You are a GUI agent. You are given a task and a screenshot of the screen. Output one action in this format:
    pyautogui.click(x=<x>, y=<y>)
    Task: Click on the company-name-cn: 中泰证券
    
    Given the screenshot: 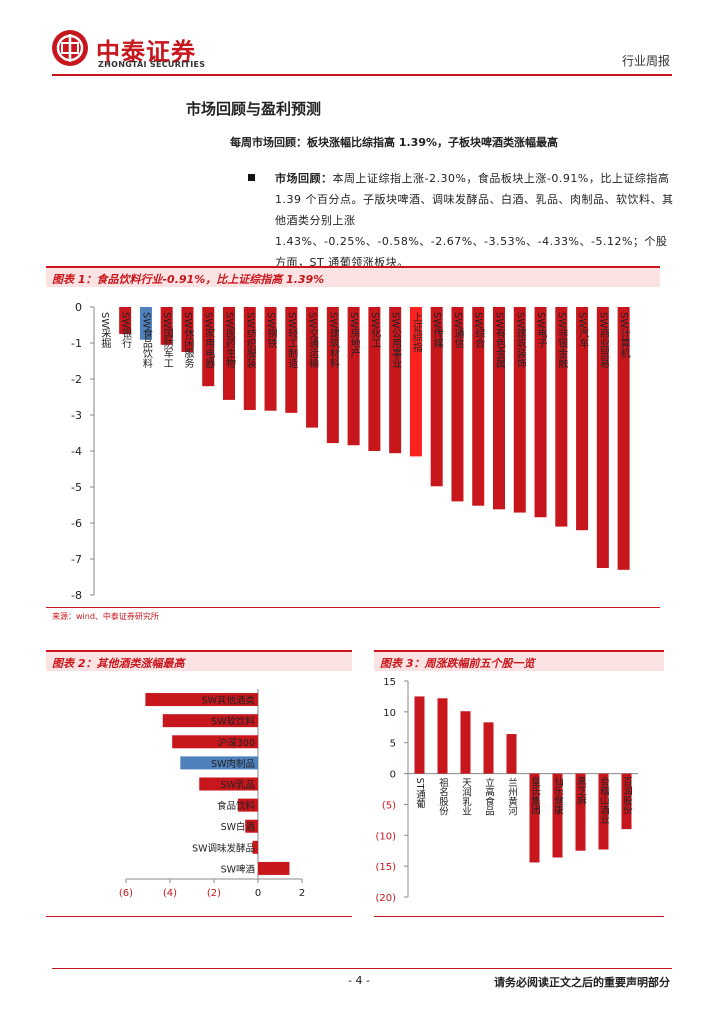 What is the action you would take?
    pyautogui.click(x=146, y=52)
    